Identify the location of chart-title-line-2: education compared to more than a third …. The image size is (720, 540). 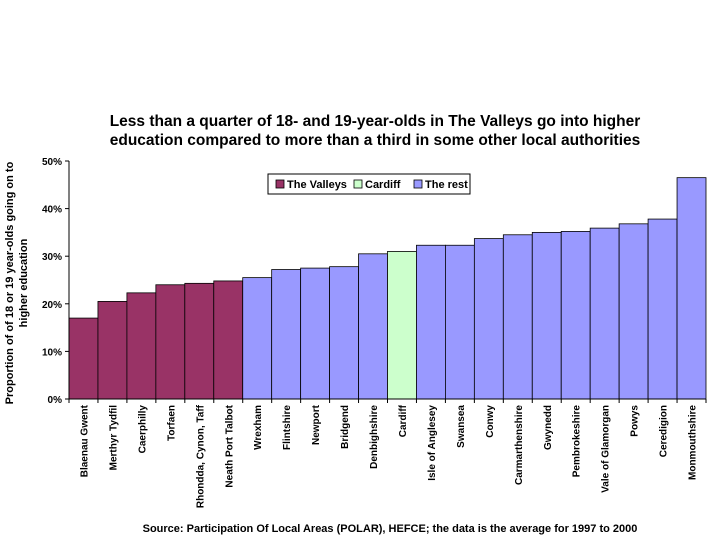
(375, 140).